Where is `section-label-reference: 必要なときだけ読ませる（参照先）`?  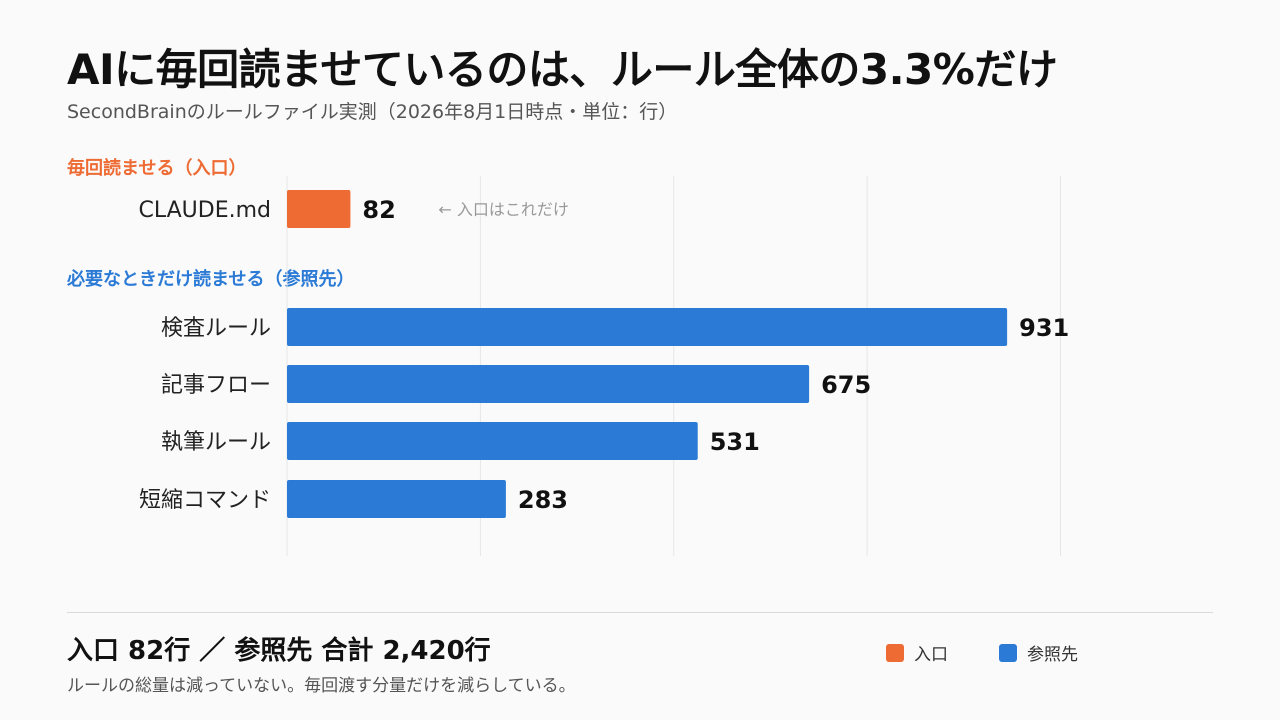 section-label-reference: 必要なときだけ読ませる（参照先） is located at coordinates (211, 279).